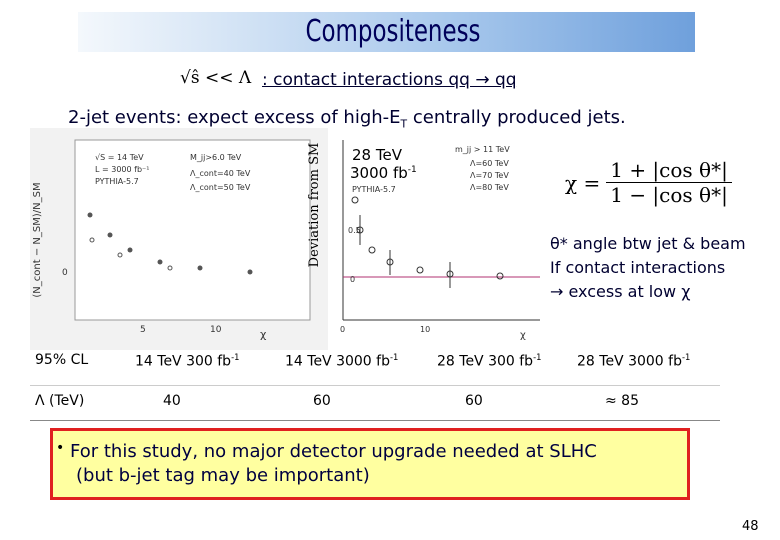 The image size is (780, 540). What do you see at coordinates (389, 80) in the screenshot?
I see `intro-text: : contact interactions qq → qq` at bounding box center [389, 80].